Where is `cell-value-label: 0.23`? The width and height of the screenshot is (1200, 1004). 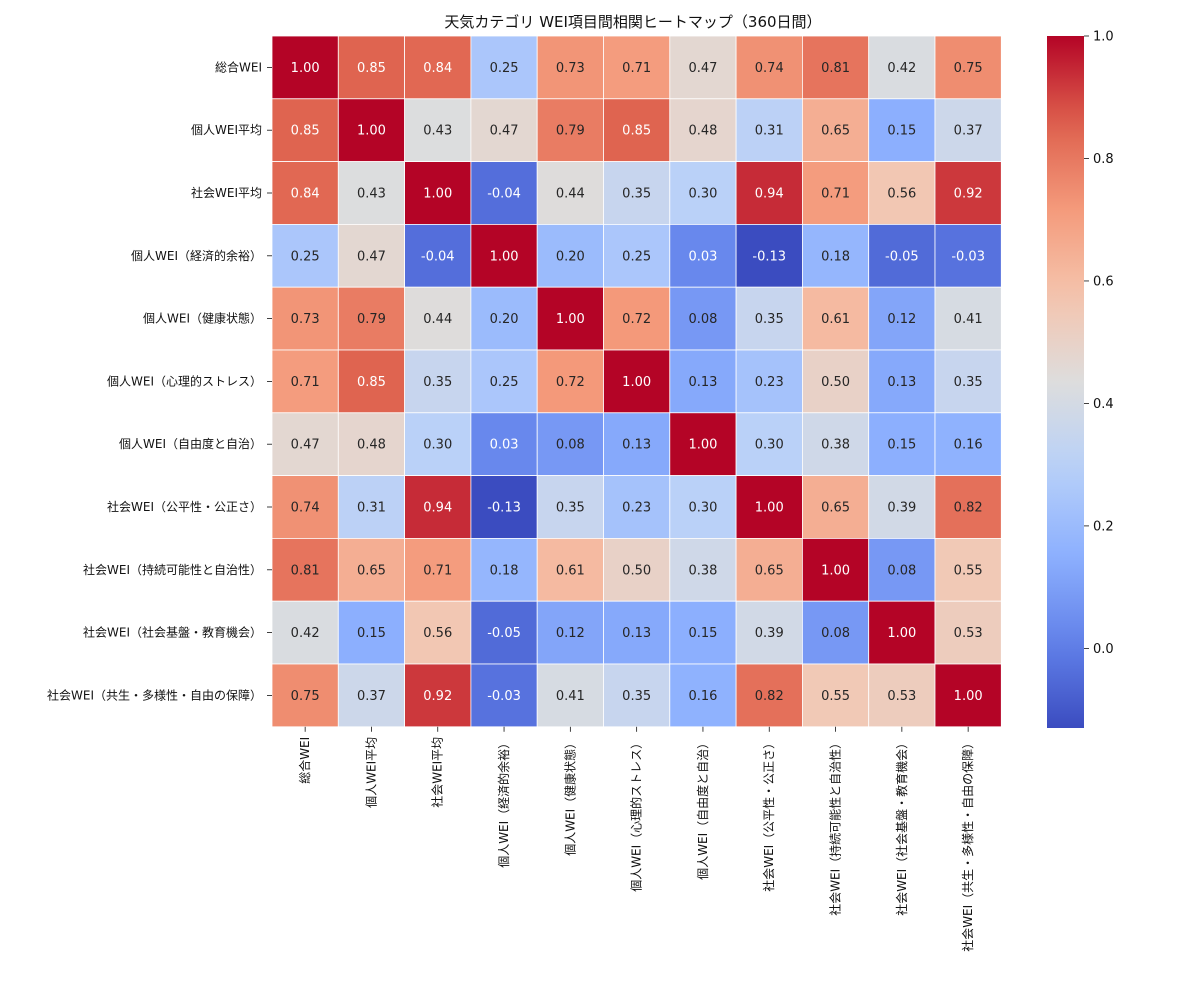
cell-value-label: 0.23 is located at coordinates (636, 508).